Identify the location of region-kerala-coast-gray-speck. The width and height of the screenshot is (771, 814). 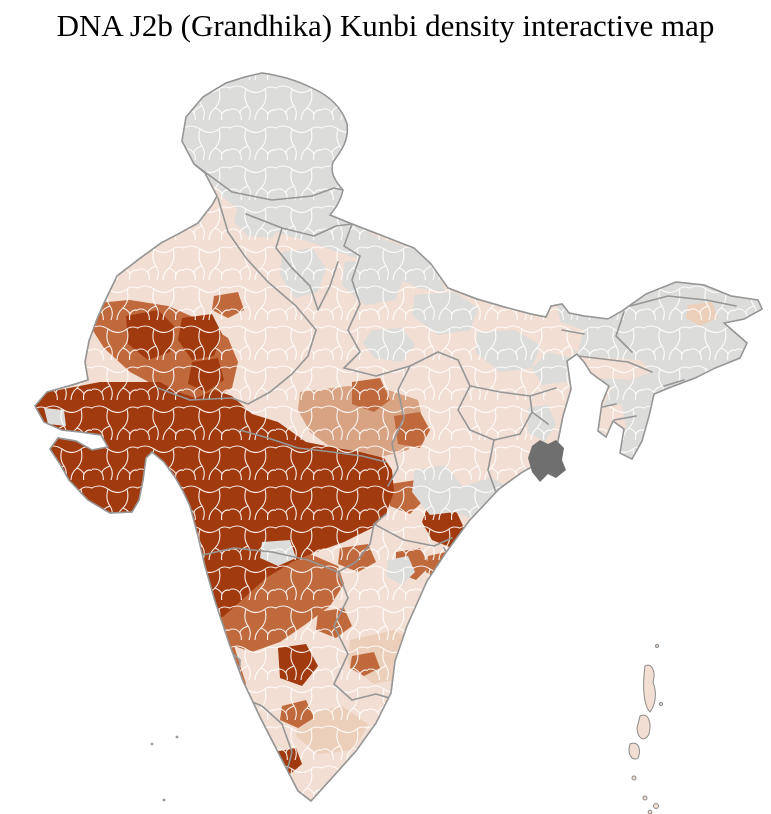
(221, 703).